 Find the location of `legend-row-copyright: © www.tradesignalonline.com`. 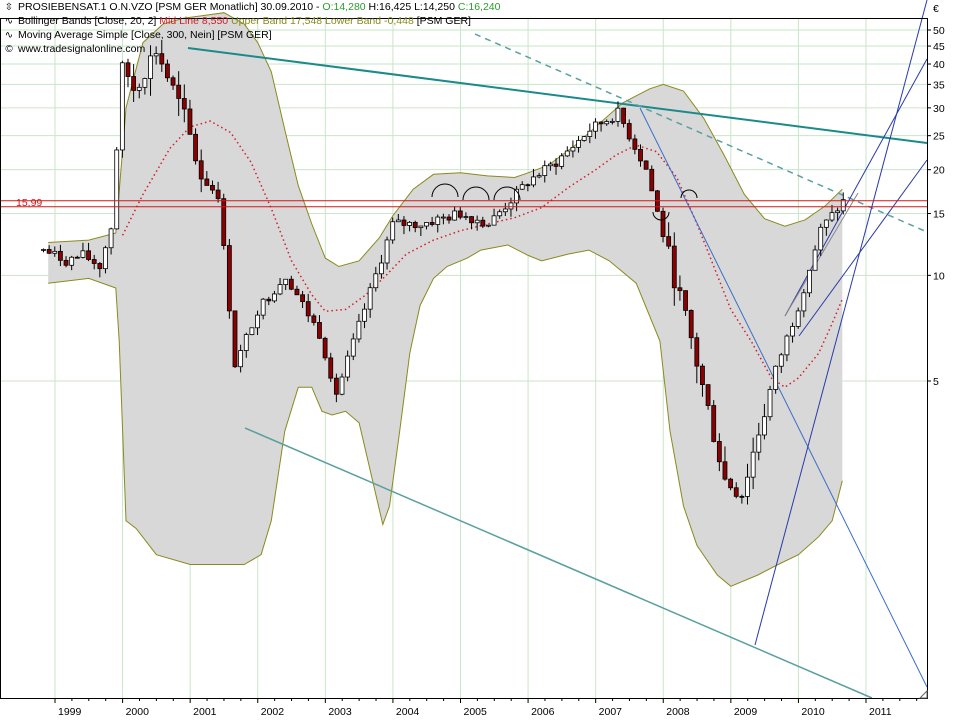

legend-row-copyright: © www.tradesignalonline.com is located at coordinates (252, 50).